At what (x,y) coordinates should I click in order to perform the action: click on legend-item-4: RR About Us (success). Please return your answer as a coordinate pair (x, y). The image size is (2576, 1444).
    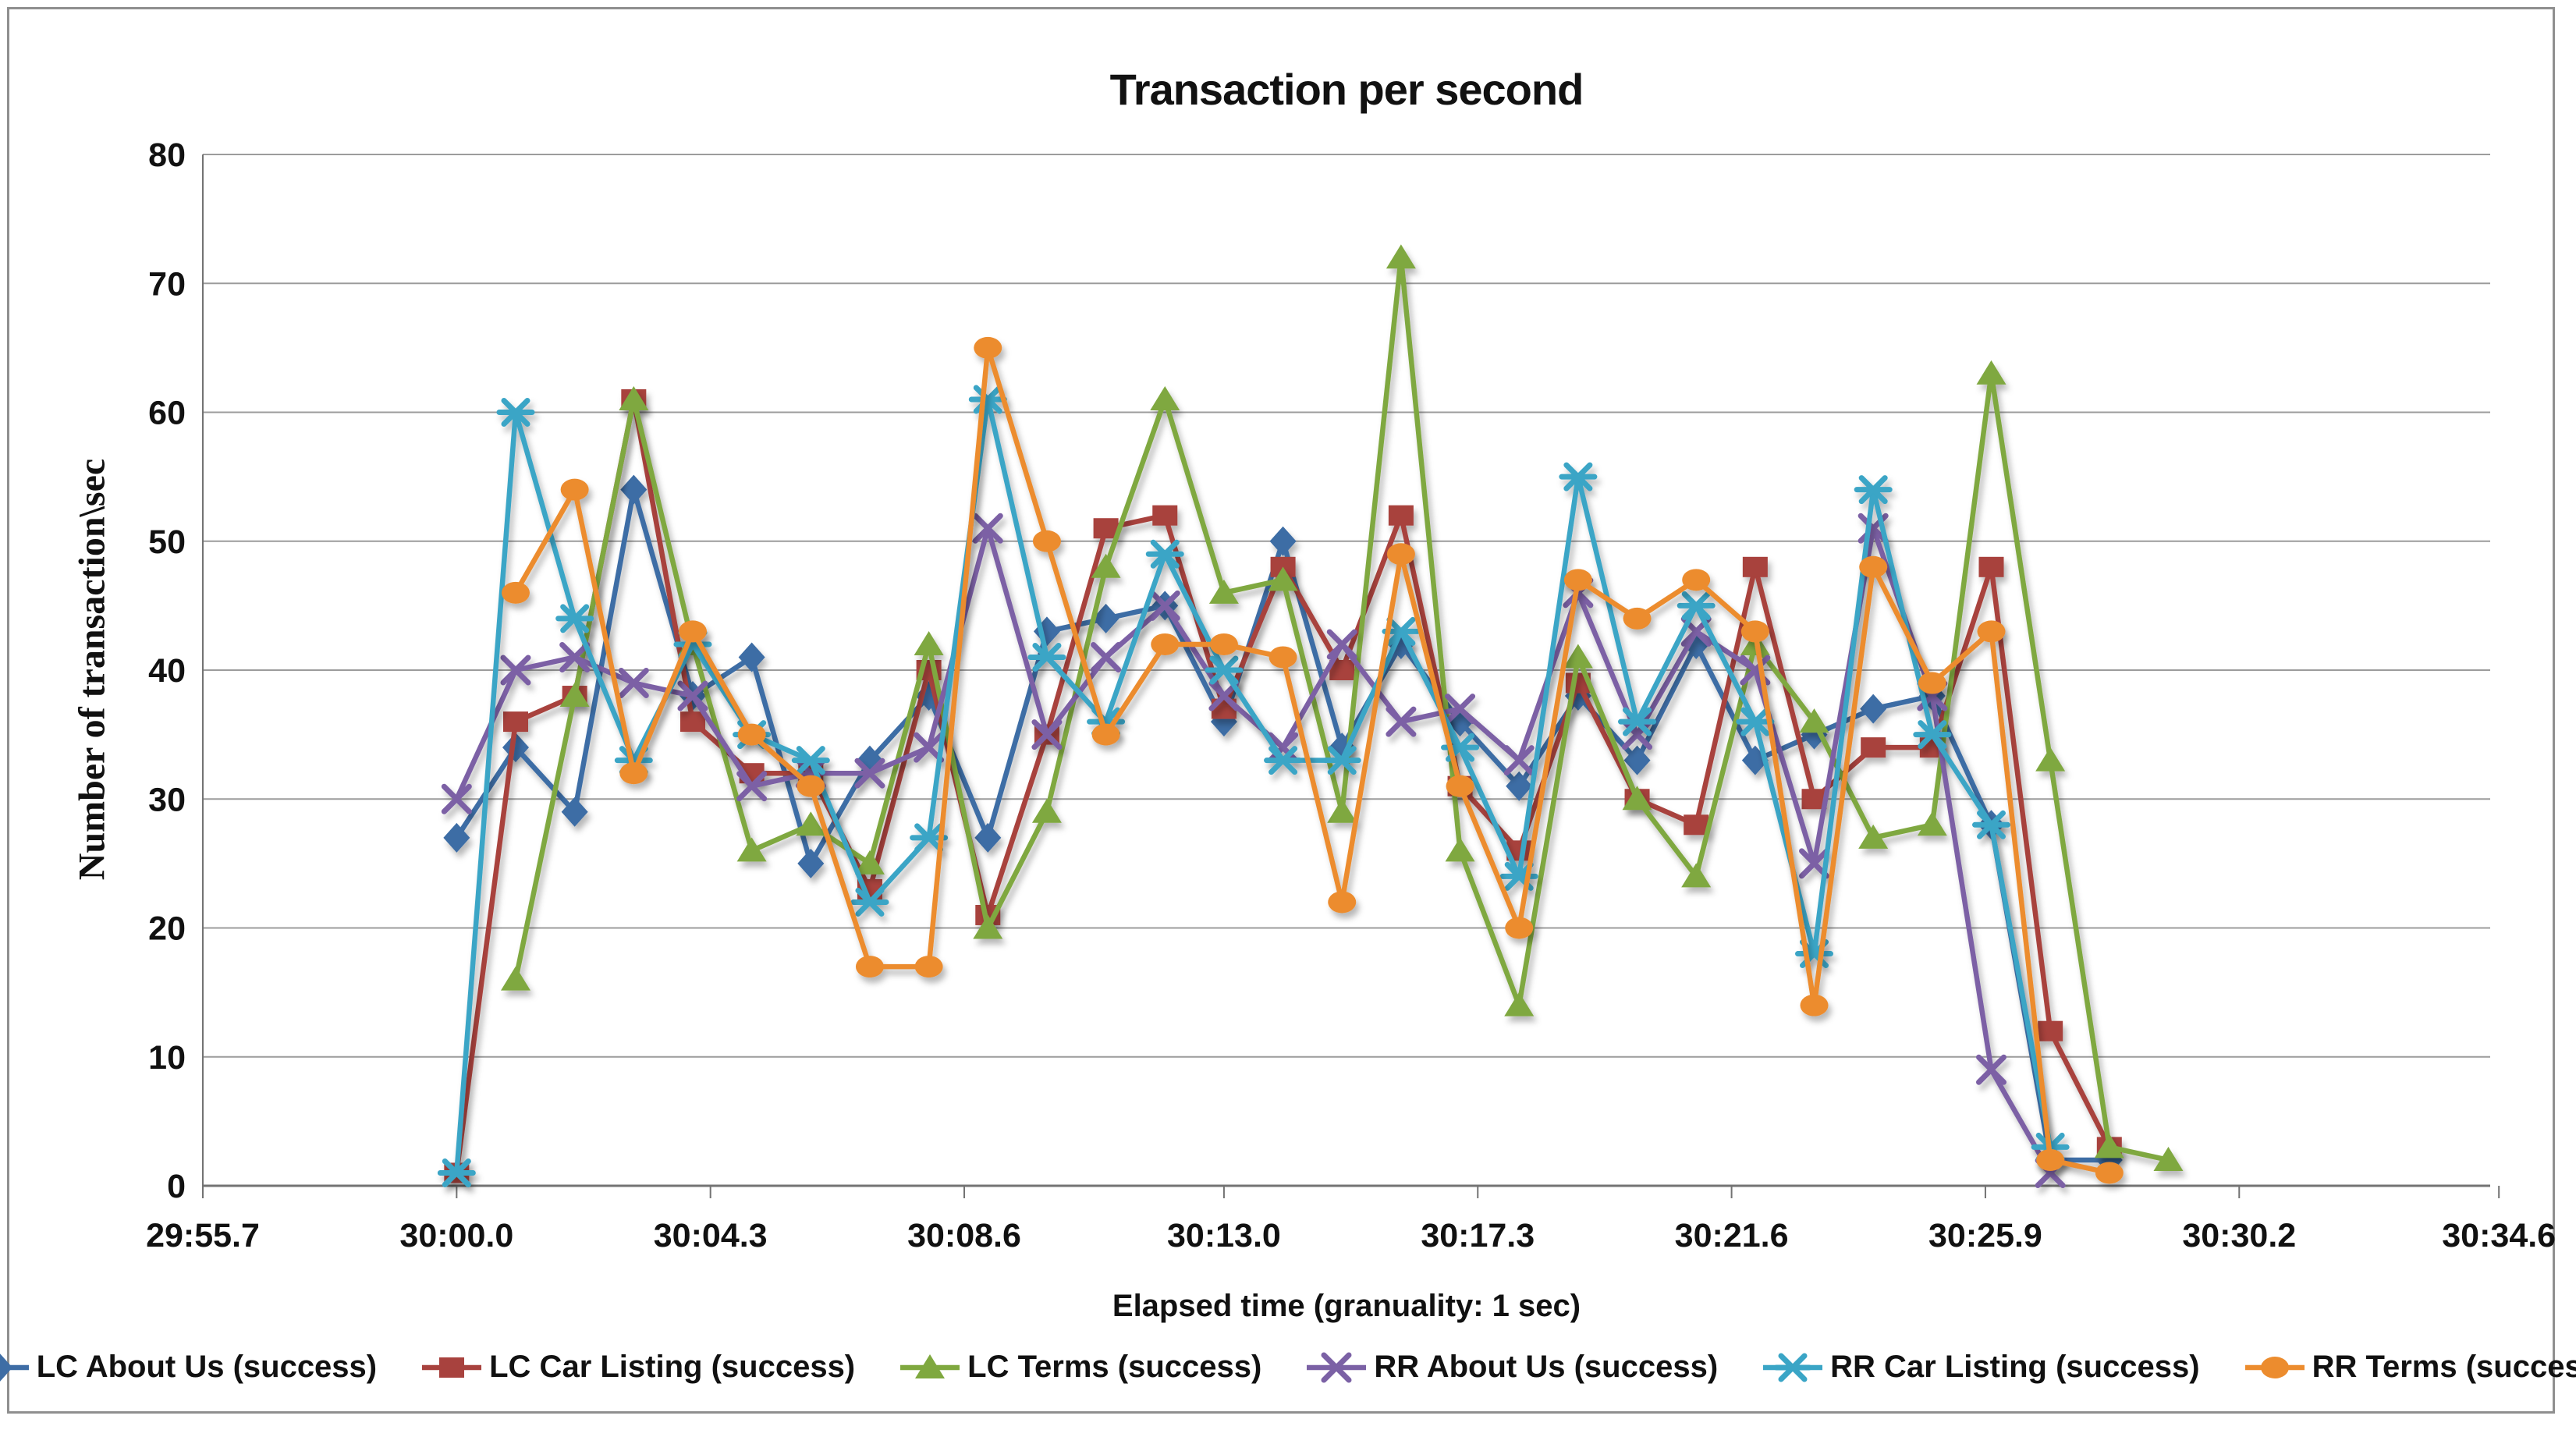
    Looking at the image, I should click on (1511, 1367).